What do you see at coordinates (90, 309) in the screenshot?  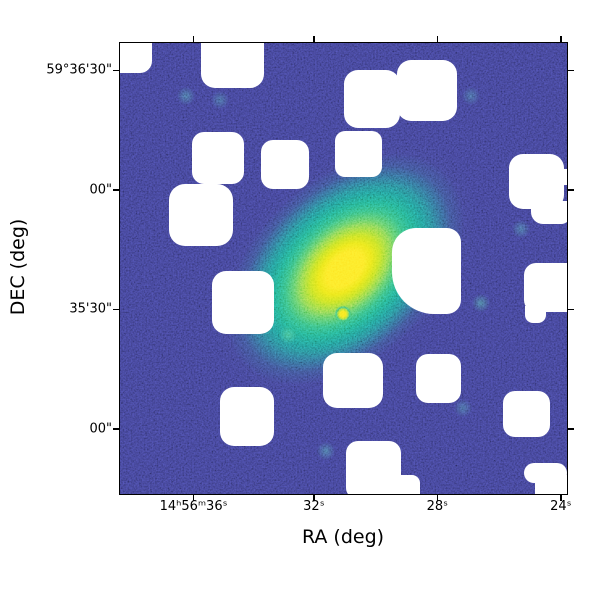 I see `y-tick-label: 35'30"` at bounding box center [90, 309].